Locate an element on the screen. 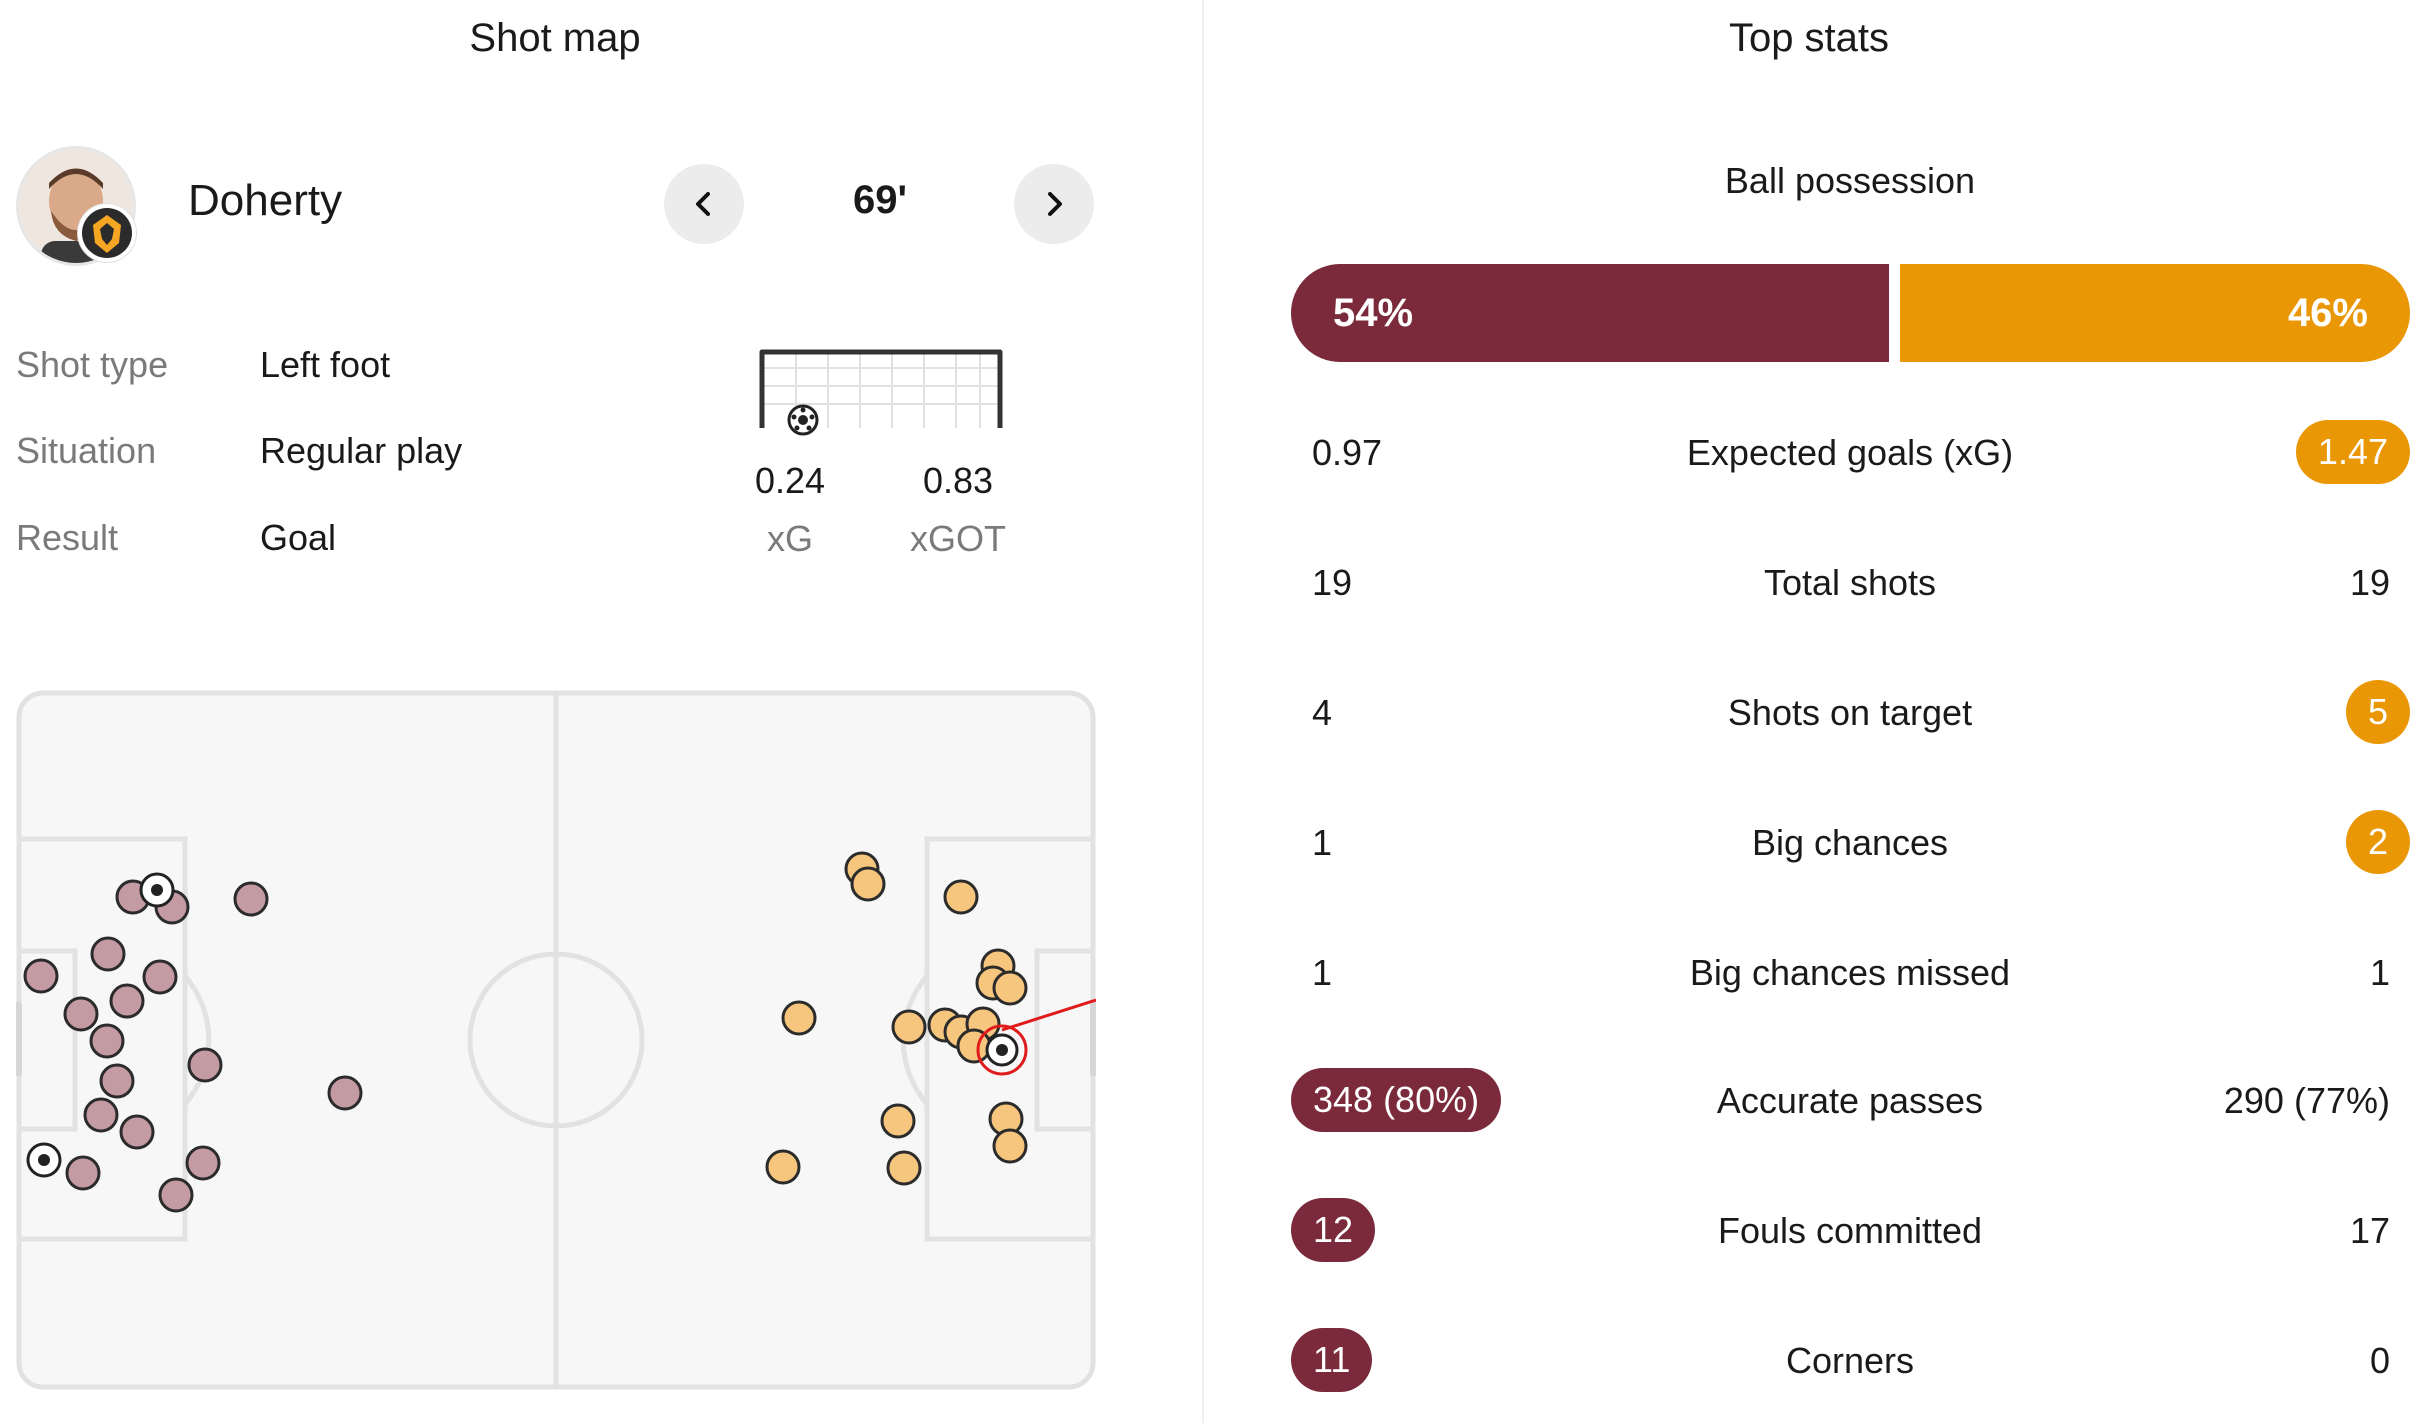 The image size is (2428, 1423). top-stats-title: Top stats is located at coordinates (1809, 38).